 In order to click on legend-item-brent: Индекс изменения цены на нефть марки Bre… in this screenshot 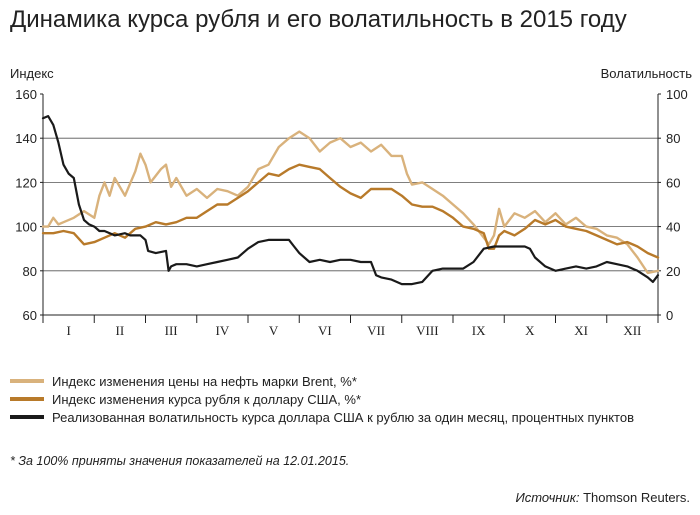, I will do `click(322, 381)`.